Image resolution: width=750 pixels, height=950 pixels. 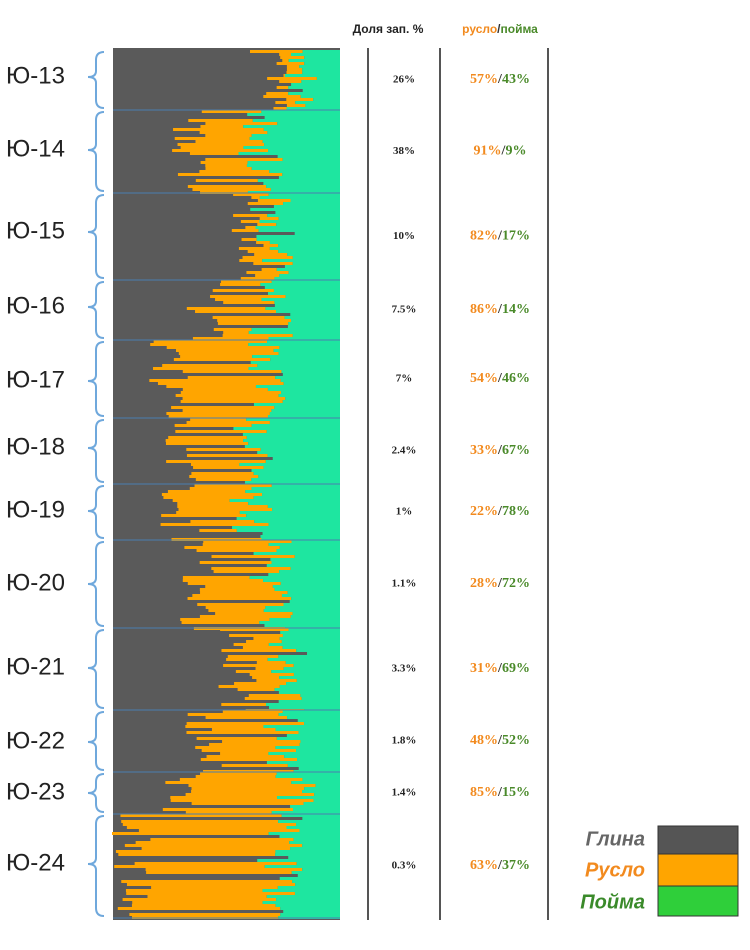 What do you see at coordinates (404, 584) in the screenshot?
I see `reserve-share: 1.1%` at bounding box center [404, 584].